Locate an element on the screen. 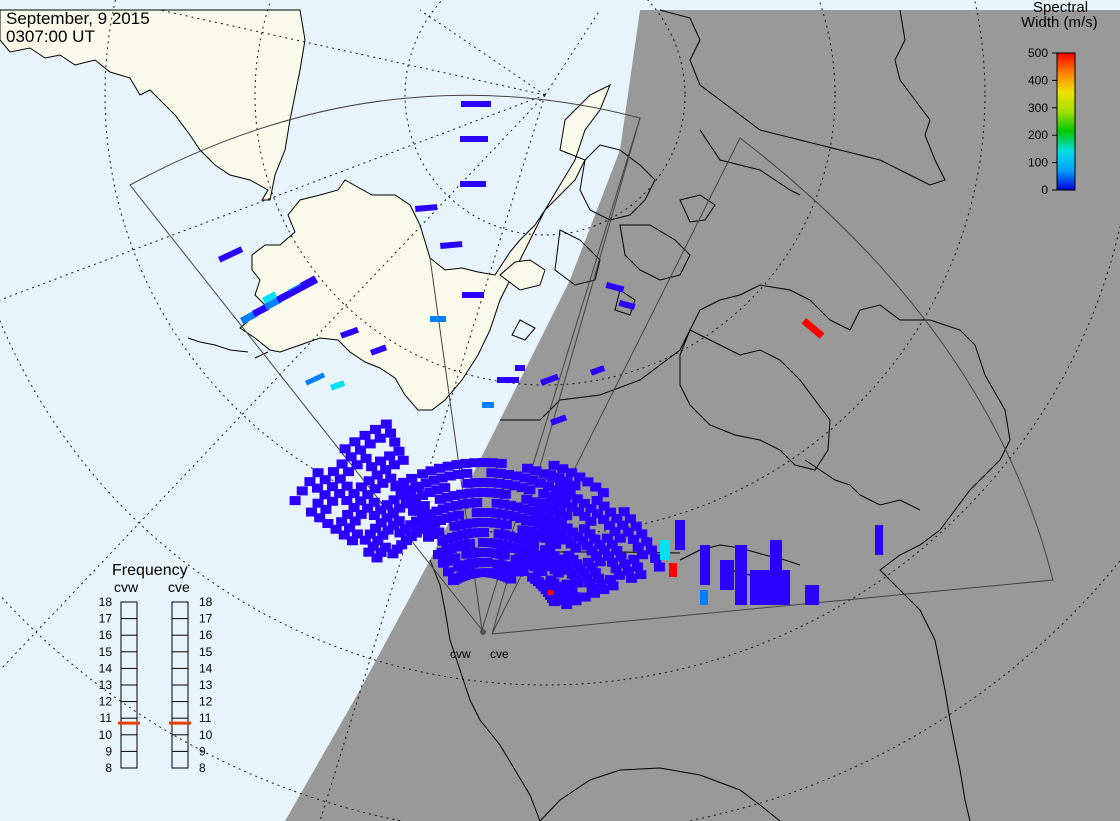 This screenshot has height=821, width=1120. frequency-tick-right: 13 is located at coordinates (206, 685).